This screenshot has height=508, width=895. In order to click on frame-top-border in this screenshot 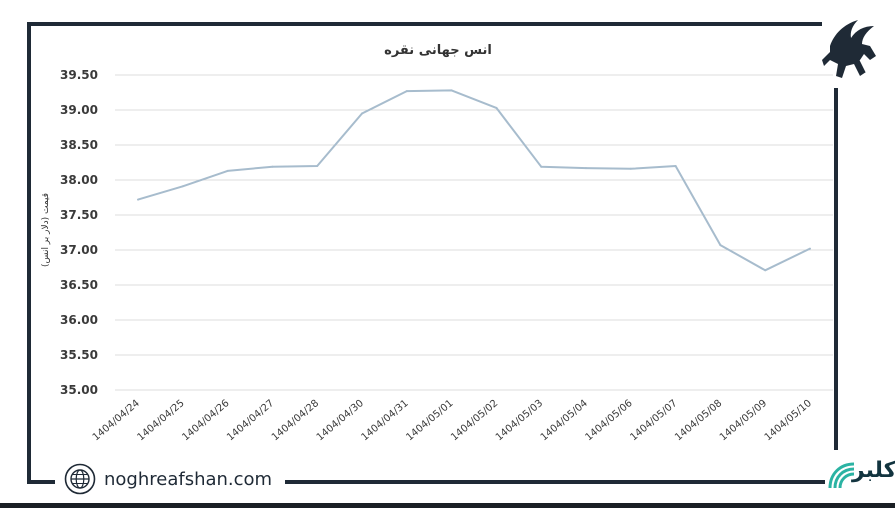, I will do `click(424, 24)`.